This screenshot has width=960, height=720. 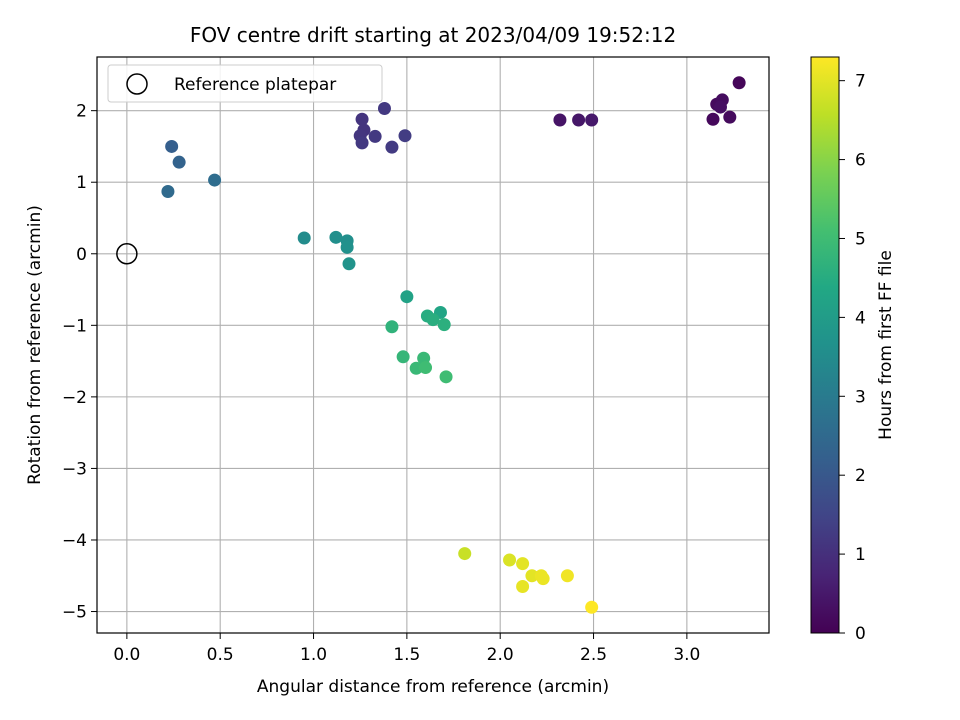 I want to click on x-tick-label: 2.0, so click(x=500, y=655).